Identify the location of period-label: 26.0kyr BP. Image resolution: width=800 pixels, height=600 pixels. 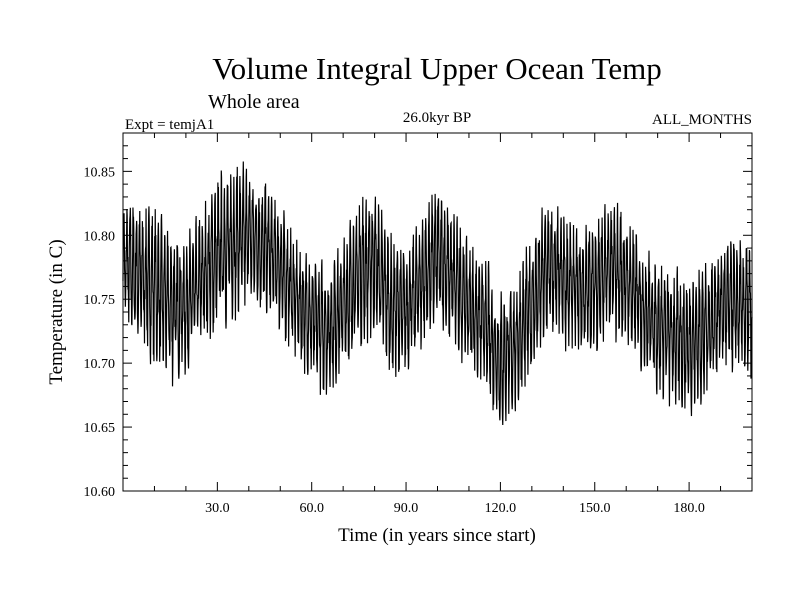
(437, 118).